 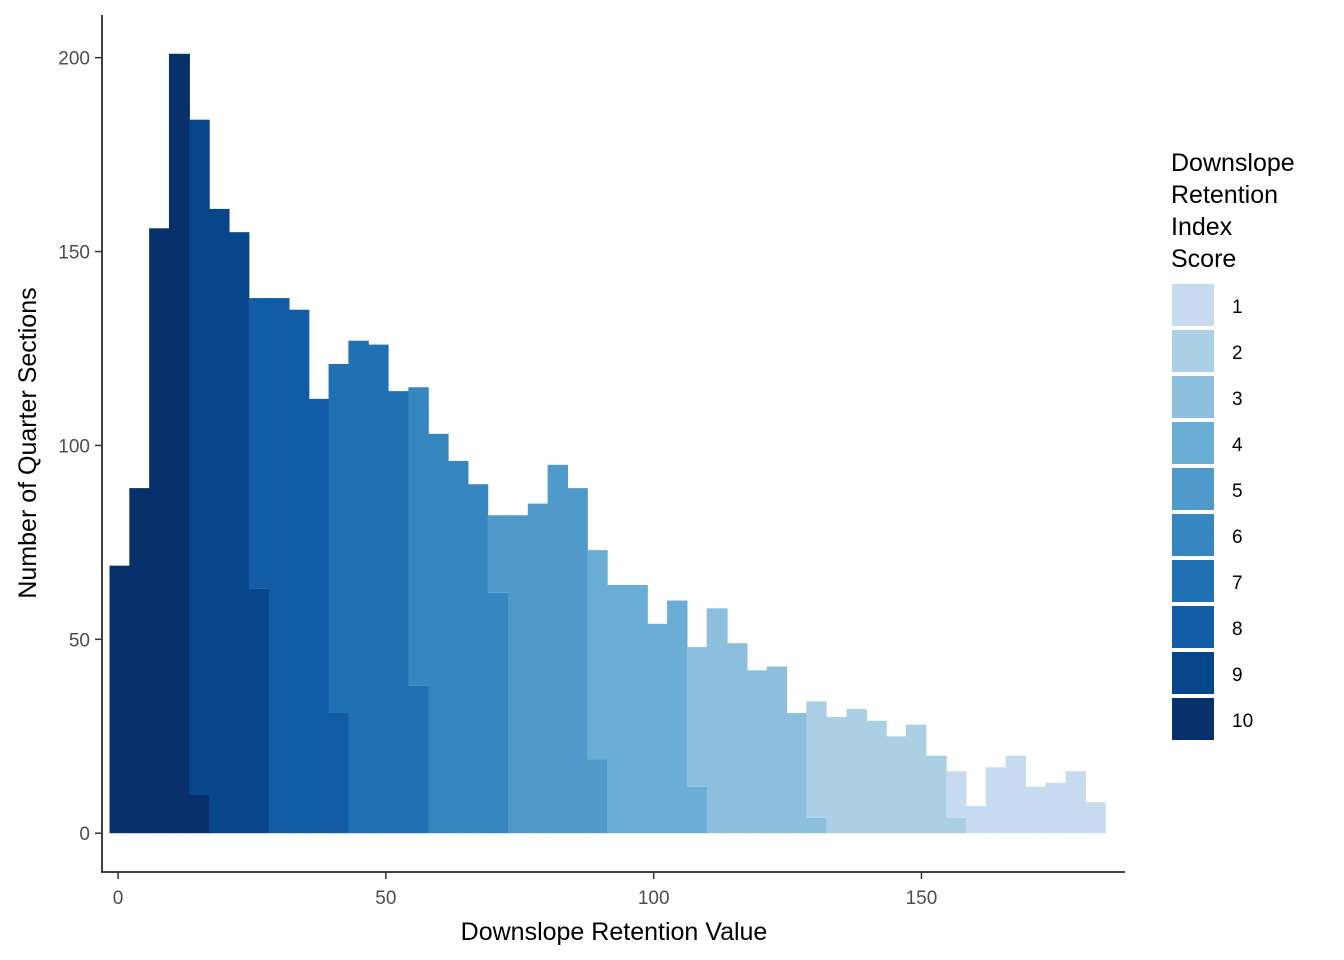 What do you see at coordinates (74, 446) in the screenshot?
I see `y-tick-label: 100` at bounding box center [74, 446].